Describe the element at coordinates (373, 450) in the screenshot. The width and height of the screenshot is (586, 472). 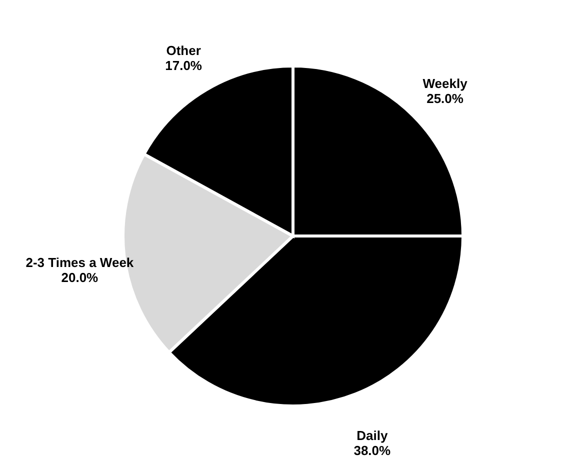
I see `data-label: 38.0%` at that location.